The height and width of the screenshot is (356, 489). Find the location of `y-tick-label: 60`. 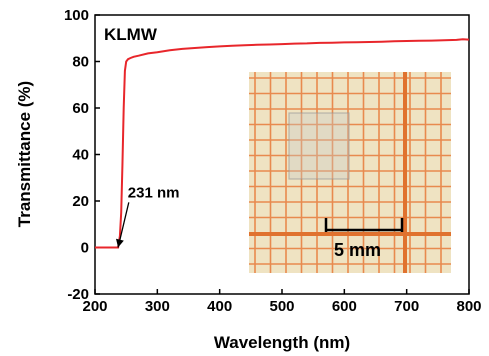

y-tick-label: 60 is located at coordinates (80, 108).